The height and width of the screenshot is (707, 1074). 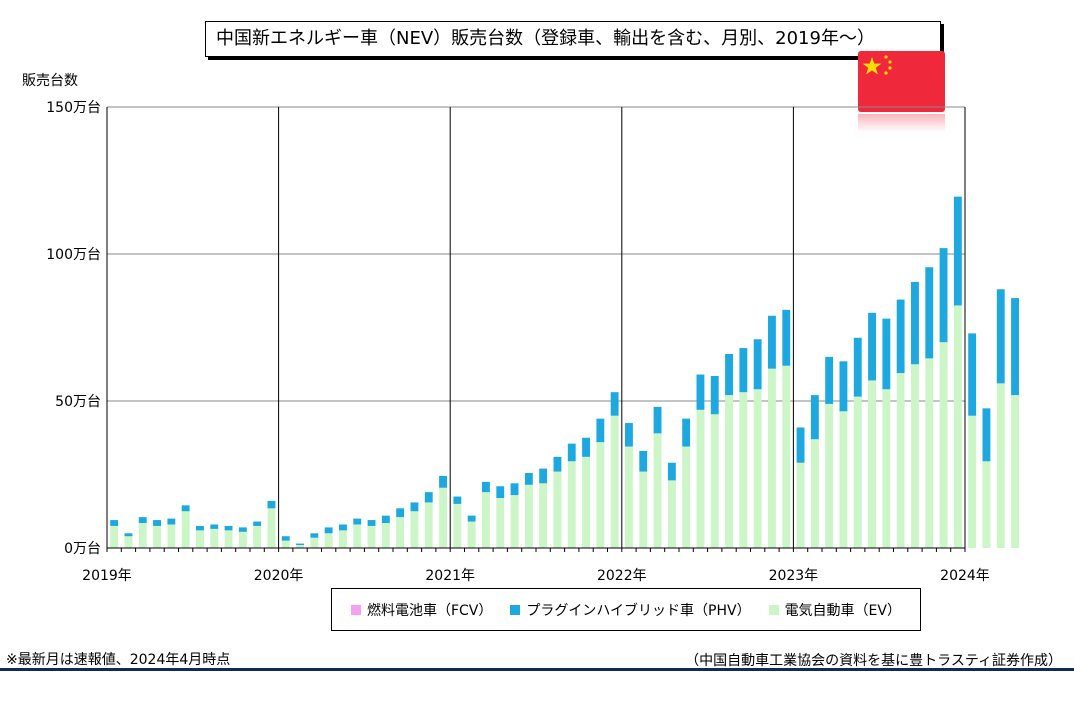 What do you see at coordinates (622, 576) in the screenshot?
I see `x-tick-label-3: 2022年` at bounding box center [622, 576].